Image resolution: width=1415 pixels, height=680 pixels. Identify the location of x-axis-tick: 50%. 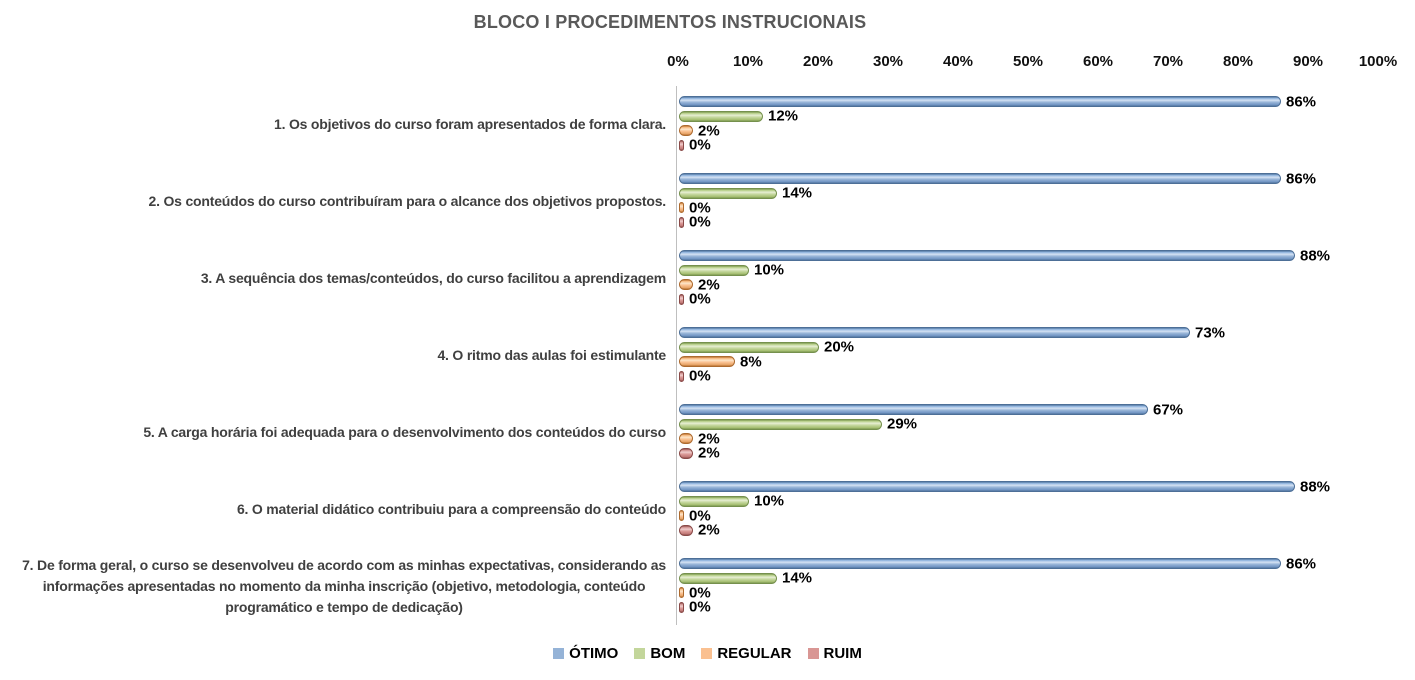
(1028, 61).